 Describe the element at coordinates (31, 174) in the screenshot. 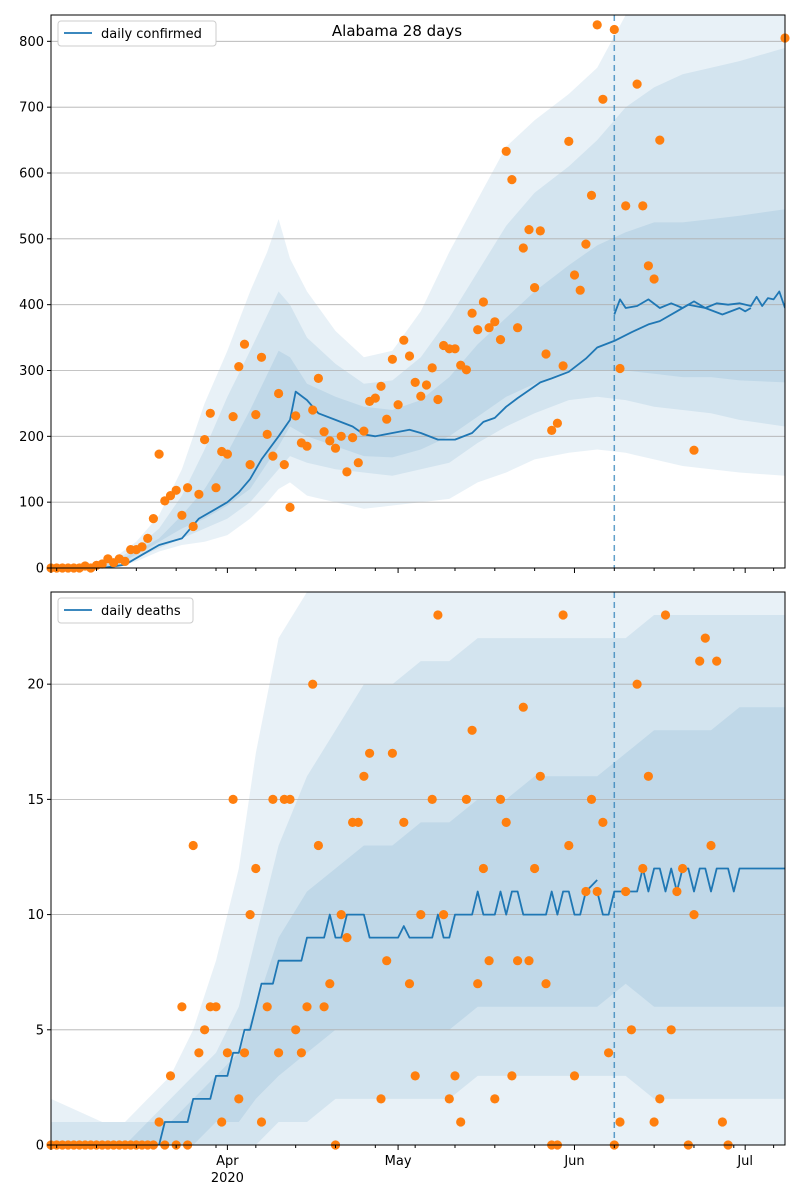

I see `y-tick-label: 600` at that location.